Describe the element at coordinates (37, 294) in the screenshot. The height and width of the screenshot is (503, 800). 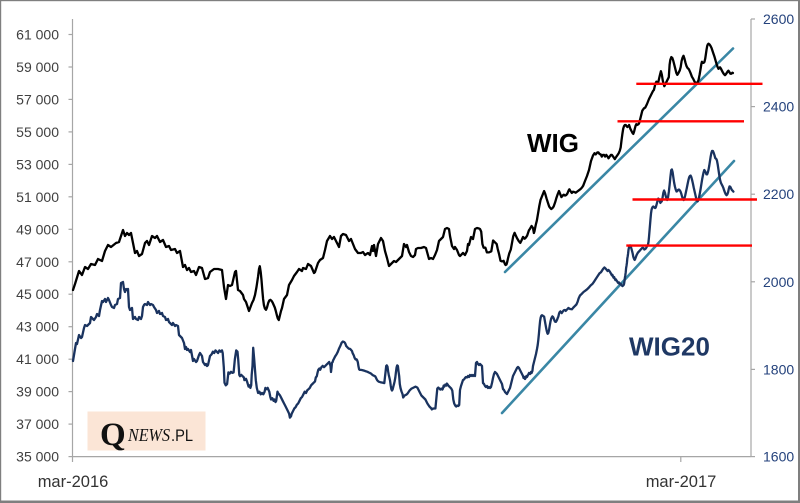
I see `svg-text: 45 000` at that location.